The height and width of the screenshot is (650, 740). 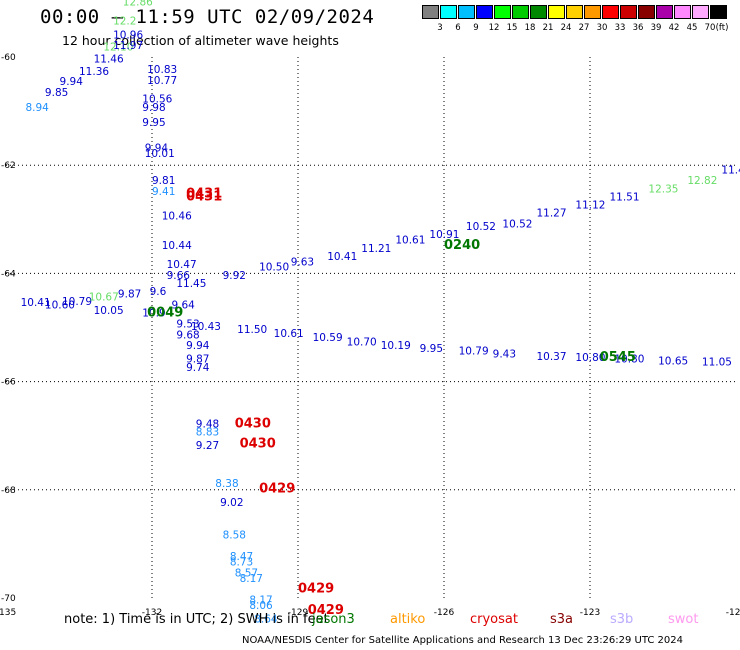 What do you see at coordinates (207, 433) in the screenshot?
I see `swh-value-label: 8.83` at bounding box center [207, 433].